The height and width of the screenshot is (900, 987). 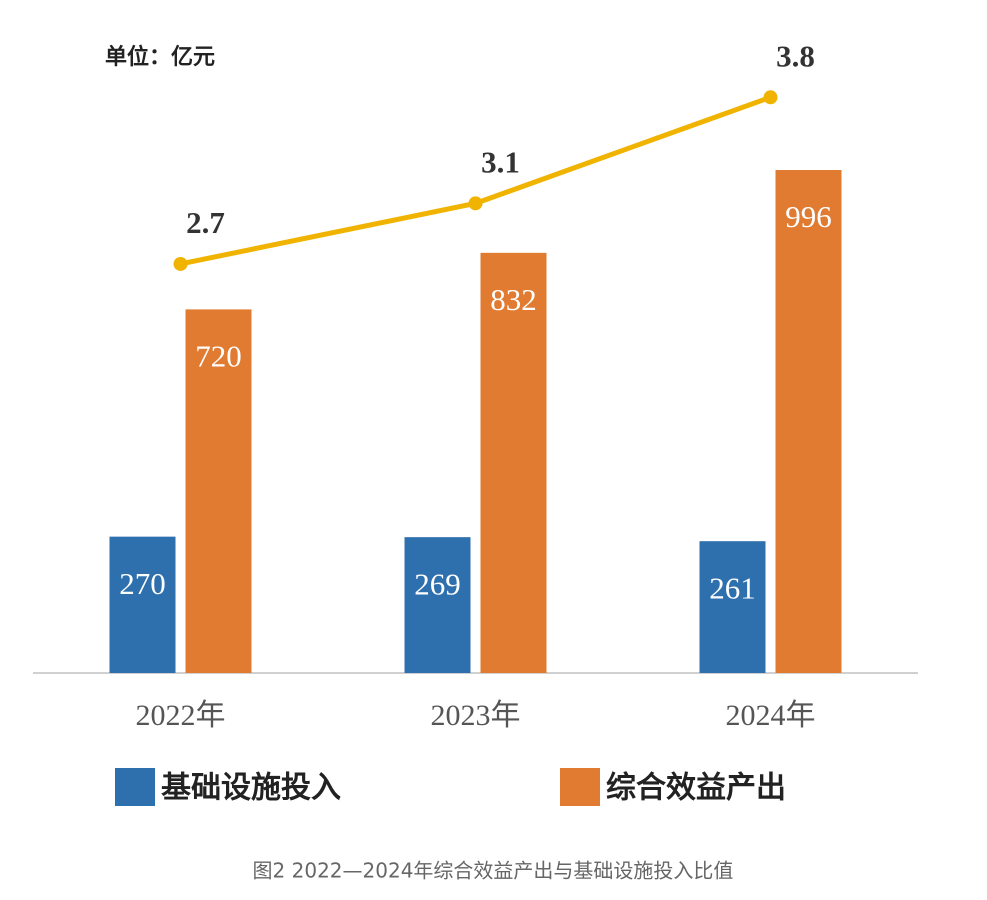 I want to click on caption: 图2 2022—2024年综合效益产出与基础设施投入比值, so click(x=493, y=871).